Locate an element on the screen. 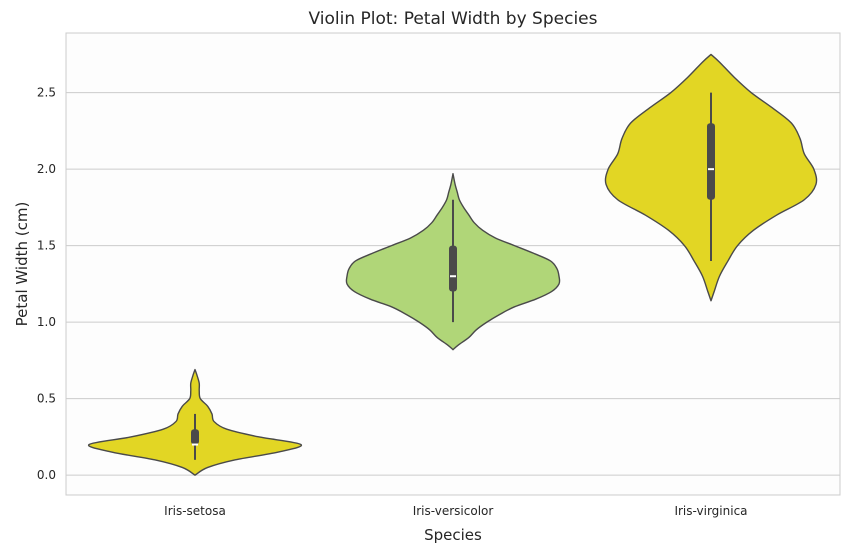 The height and width of the screenshot is (552, 850). x-tick-labels: Iris-setosa Iris-versicolor Iris-virginica is located at coordinates (455, 511).